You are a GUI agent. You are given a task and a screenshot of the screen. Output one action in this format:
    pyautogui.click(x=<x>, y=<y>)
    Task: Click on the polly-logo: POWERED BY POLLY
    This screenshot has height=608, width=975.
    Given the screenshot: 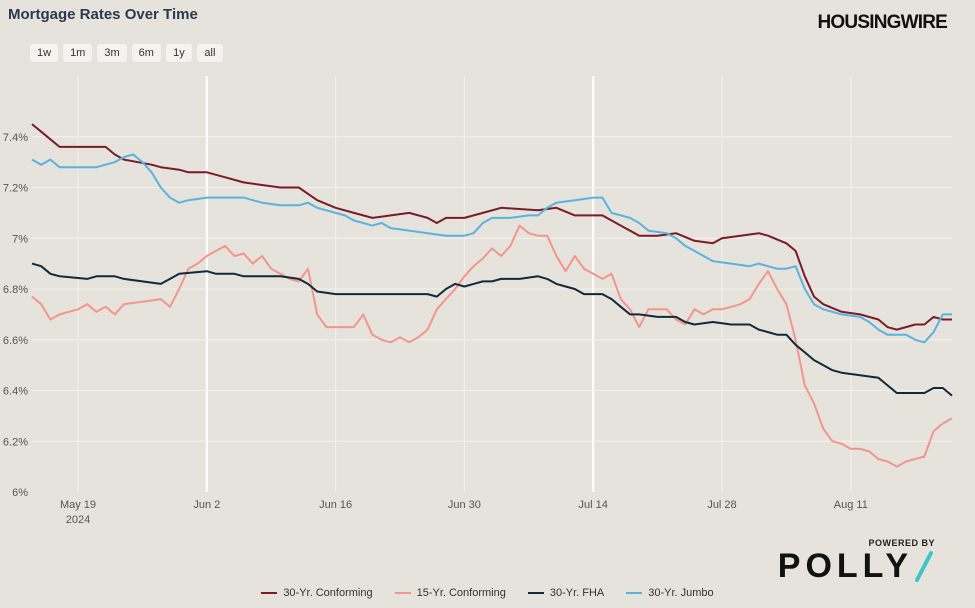 What is the action you would take?
    pyautogui.click(x=856, y=560)
    